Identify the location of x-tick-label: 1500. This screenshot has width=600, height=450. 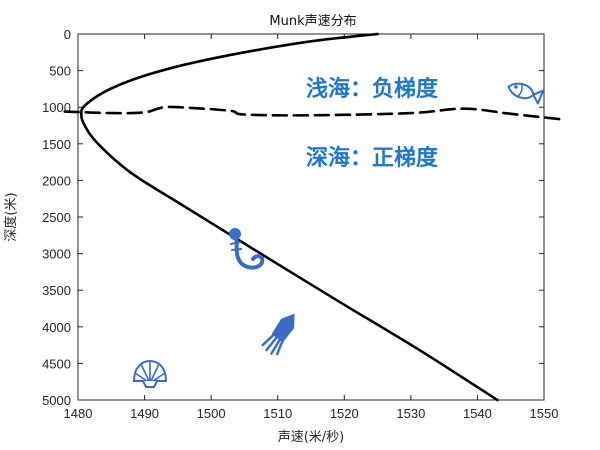
(211, 413).